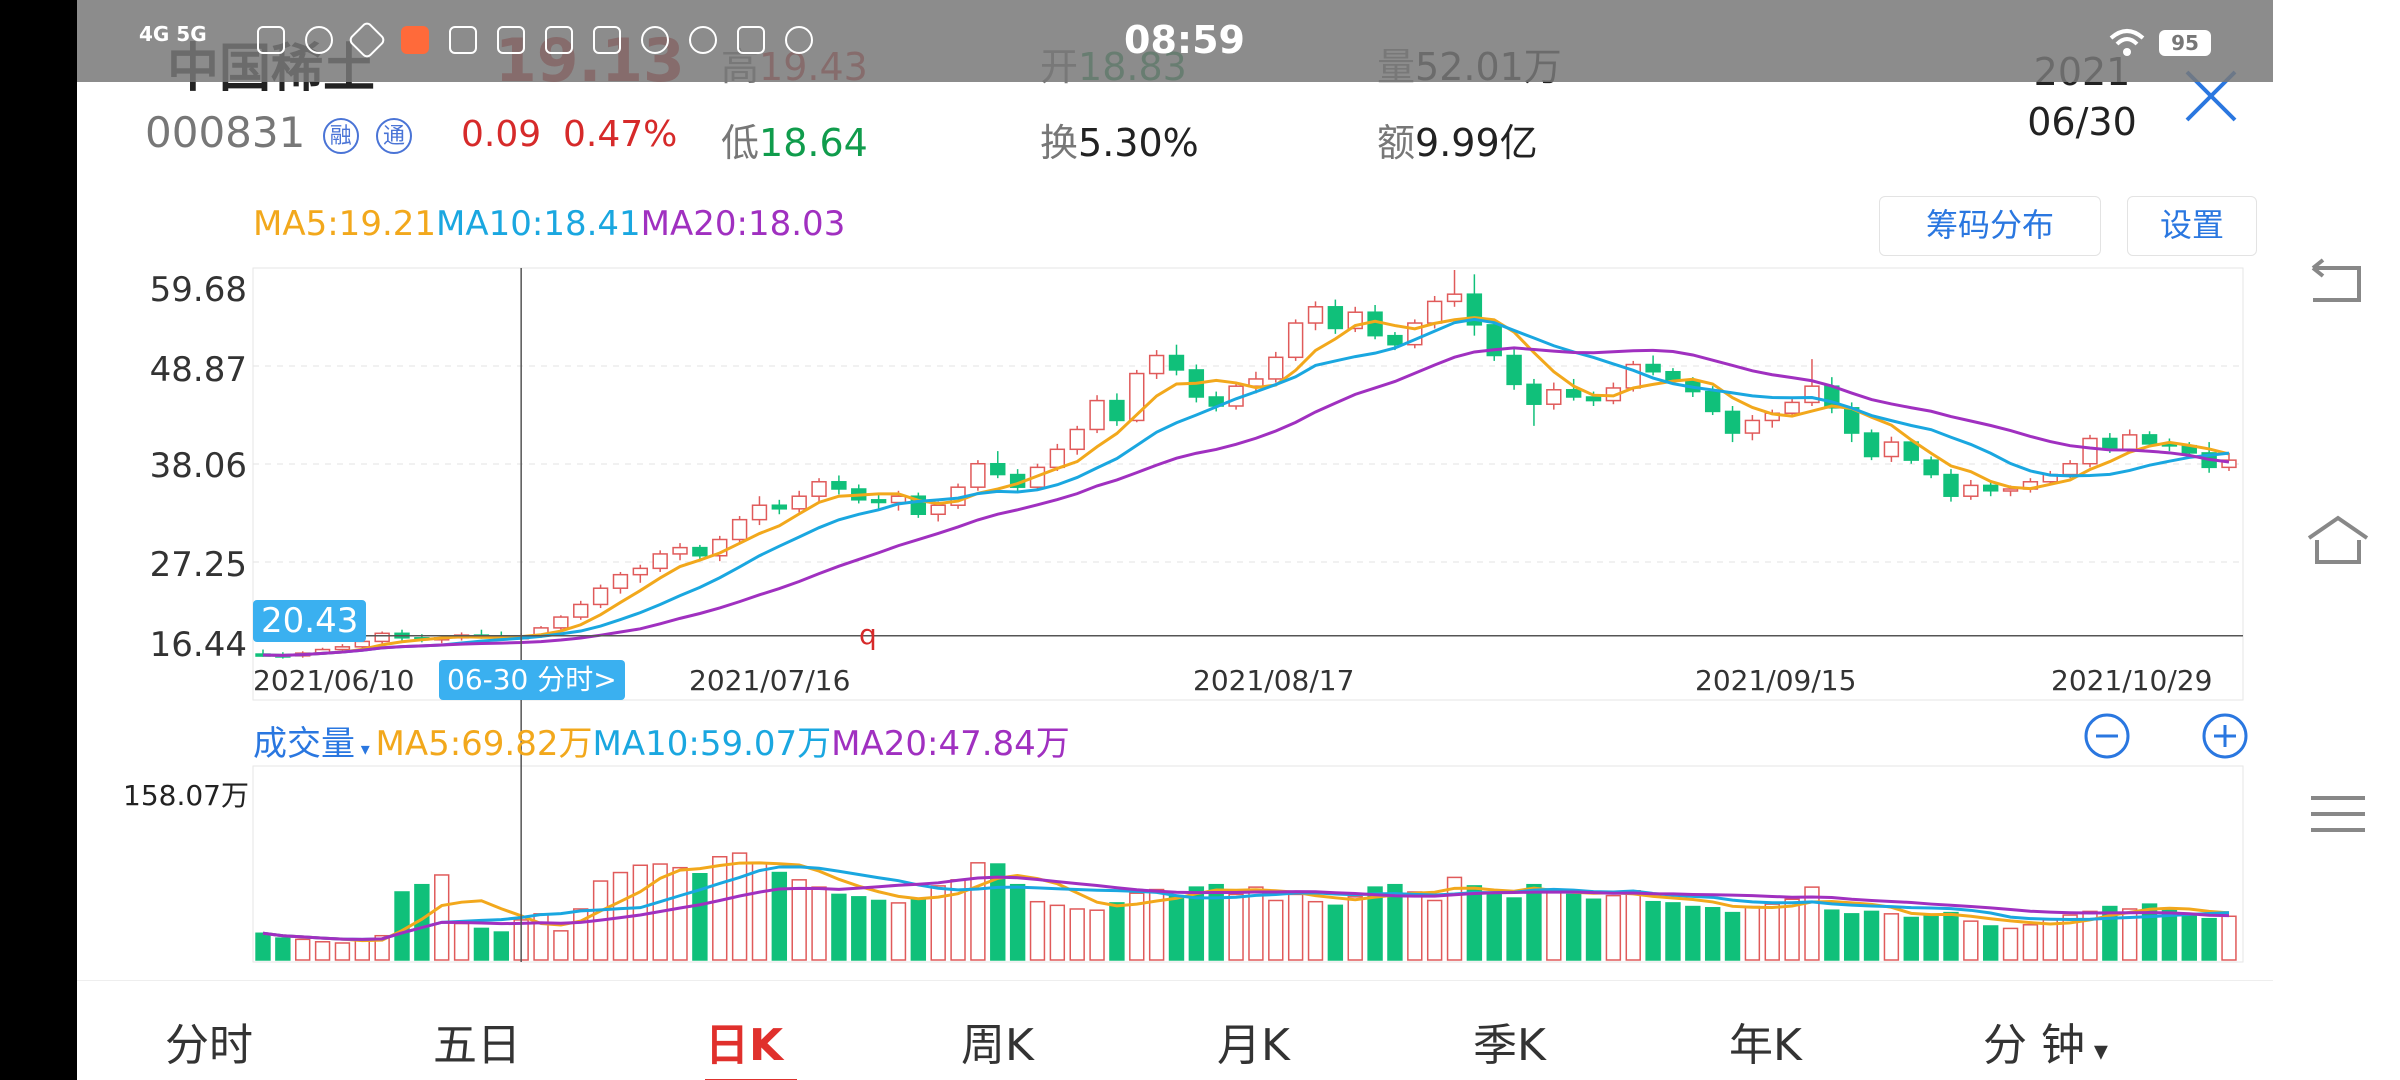  Describe the element at coordinates (367, 40) in the screenshot. I see `leaf-icon` at that location.